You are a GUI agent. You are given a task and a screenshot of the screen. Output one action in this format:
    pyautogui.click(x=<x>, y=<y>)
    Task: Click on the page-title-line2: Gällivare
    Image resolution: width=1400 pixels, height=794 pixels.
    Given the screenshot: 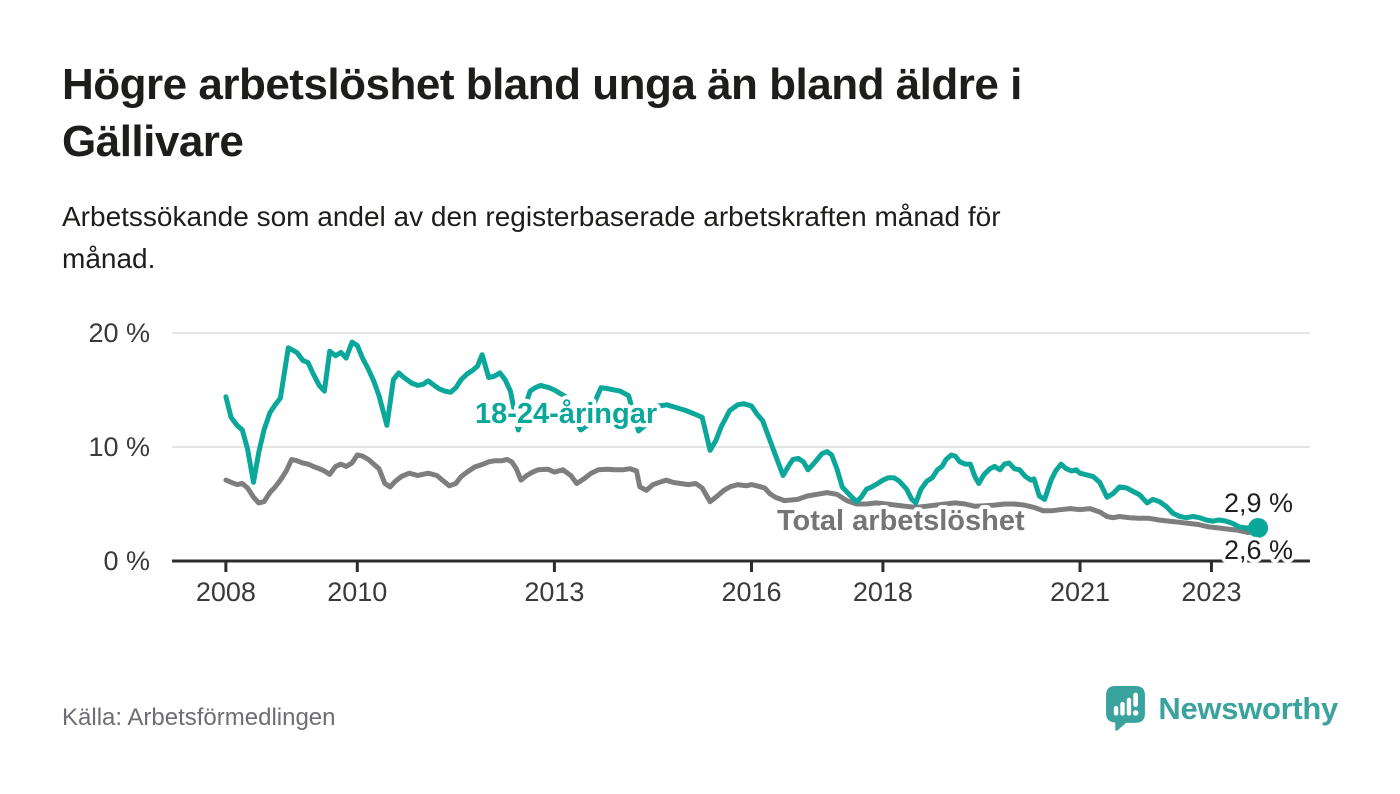 What is the action you would take?
    pyautogui.click(x=153, y=142)
    